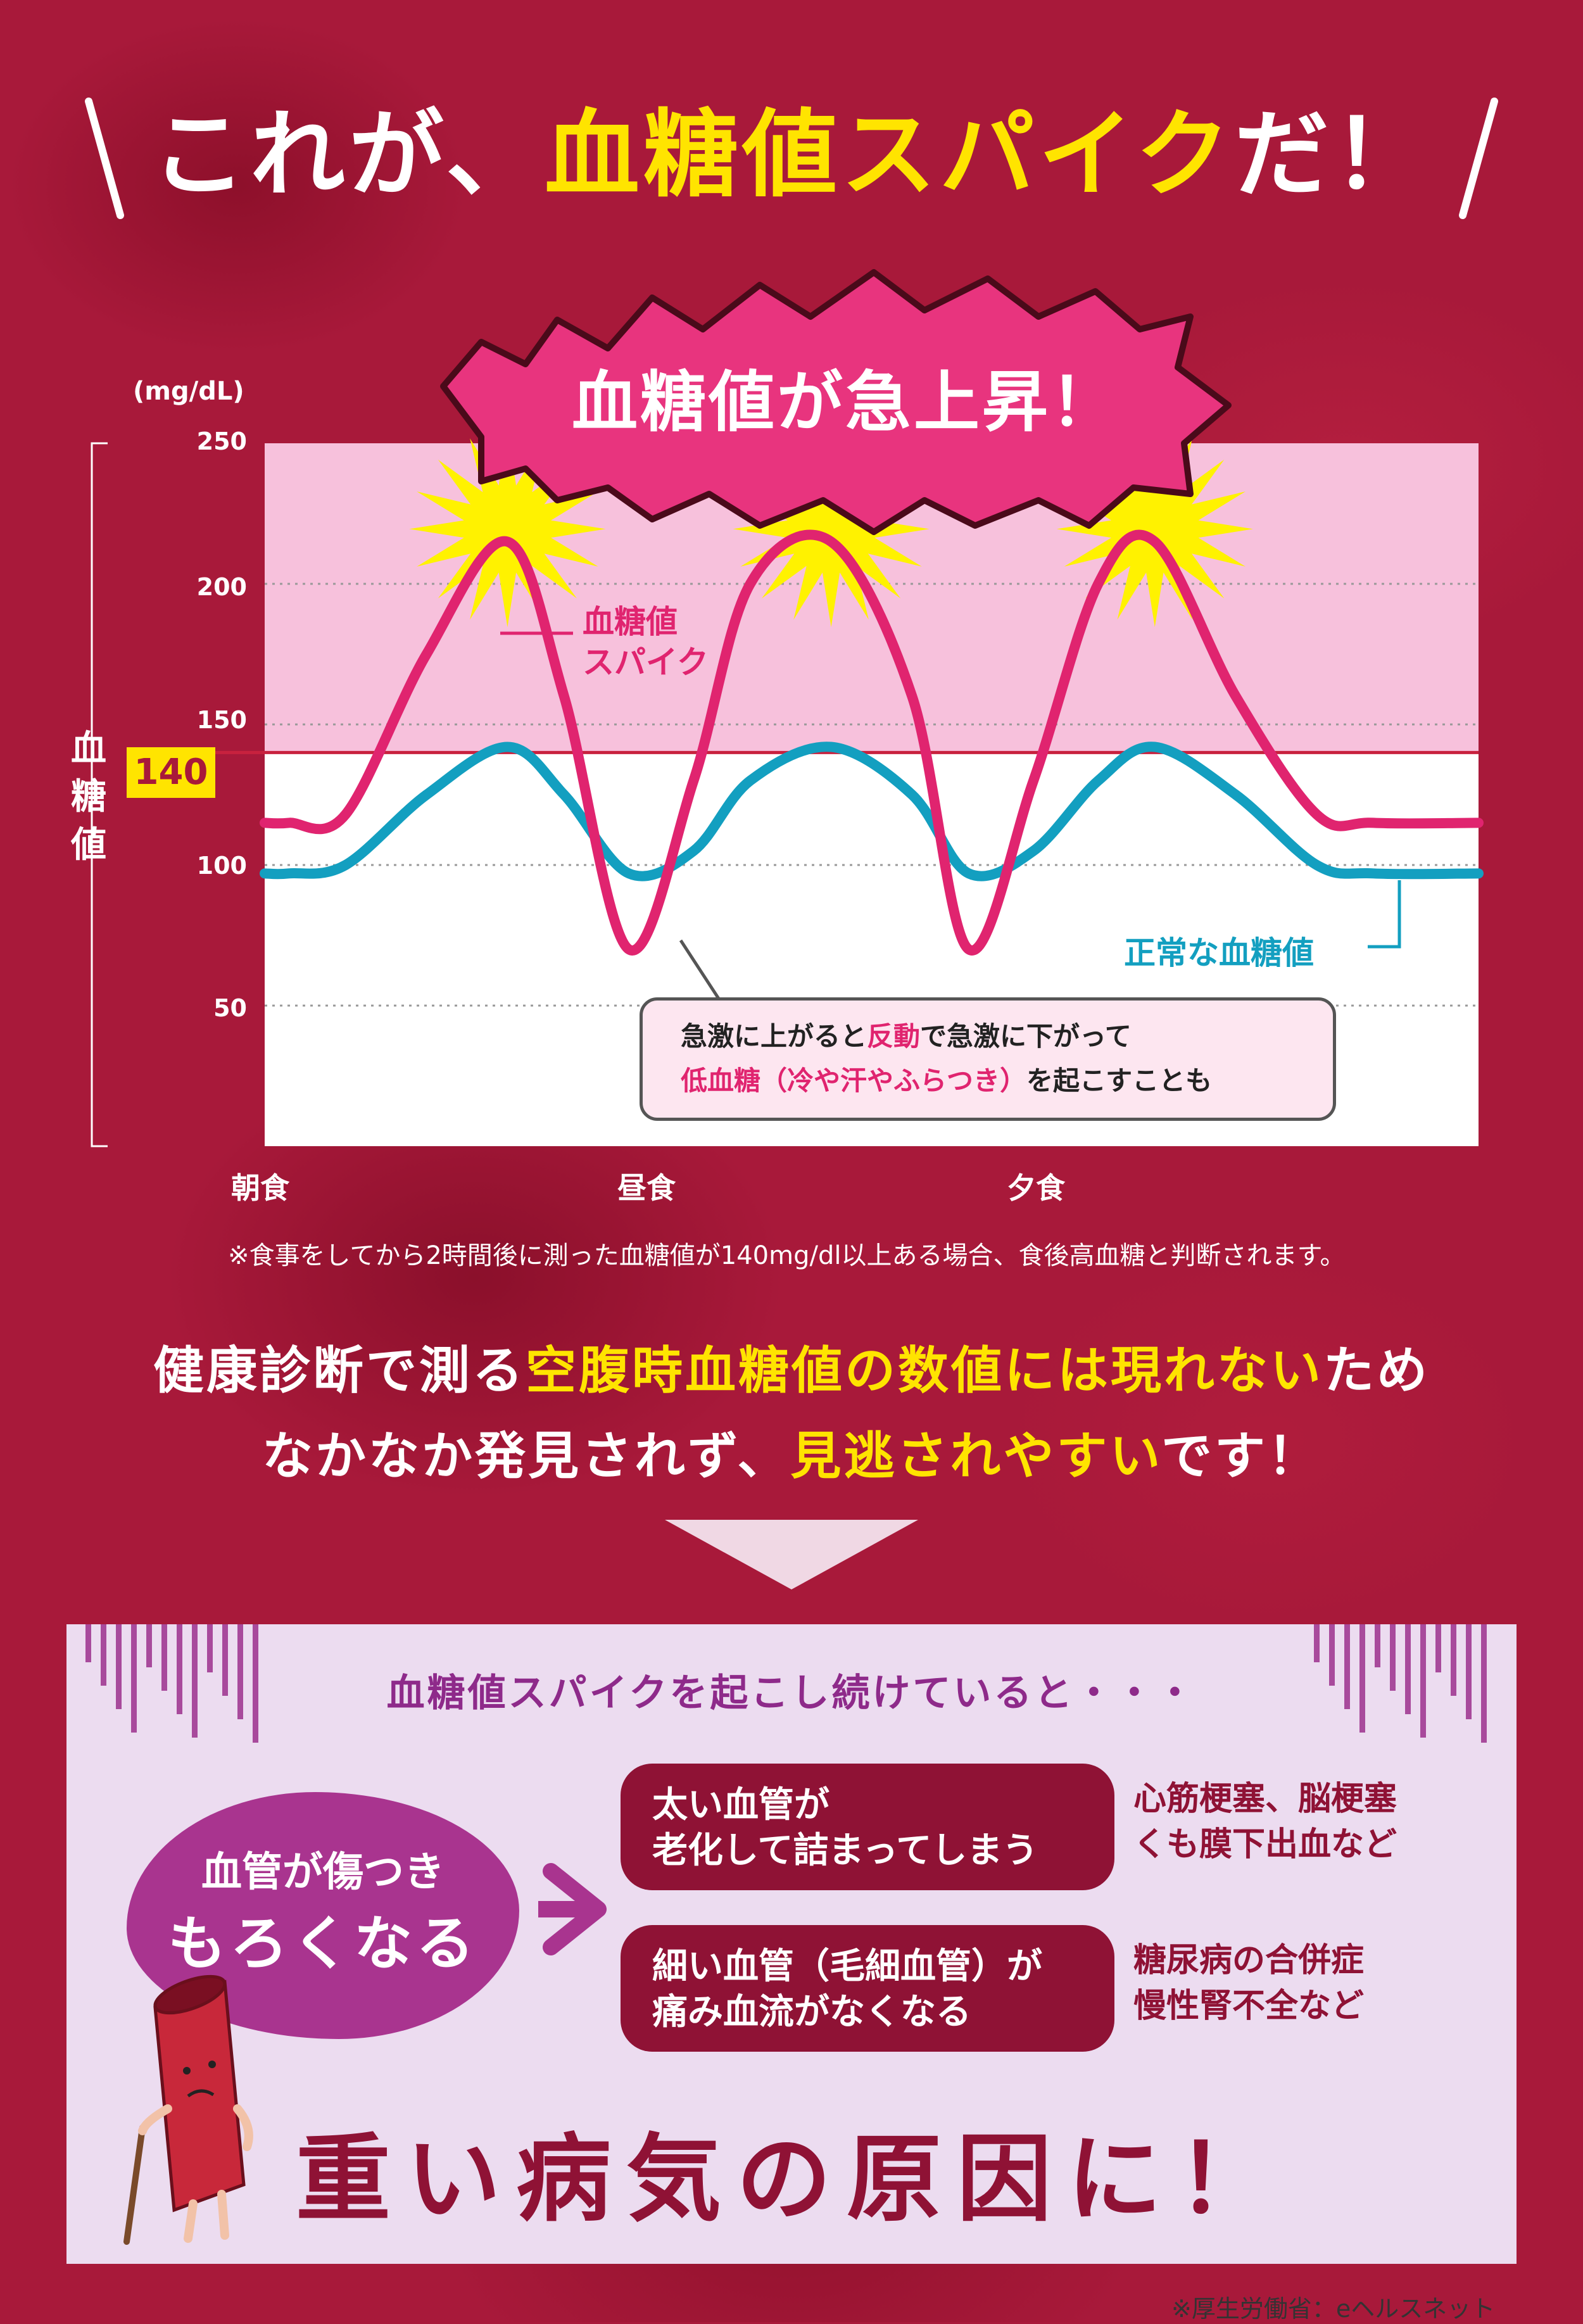 This screenshot has height=2324, width=1583. Describe the element at coordinates (740, 1805) in the screenshot. I see `cause-1-line1: 太い血管が` at that location.